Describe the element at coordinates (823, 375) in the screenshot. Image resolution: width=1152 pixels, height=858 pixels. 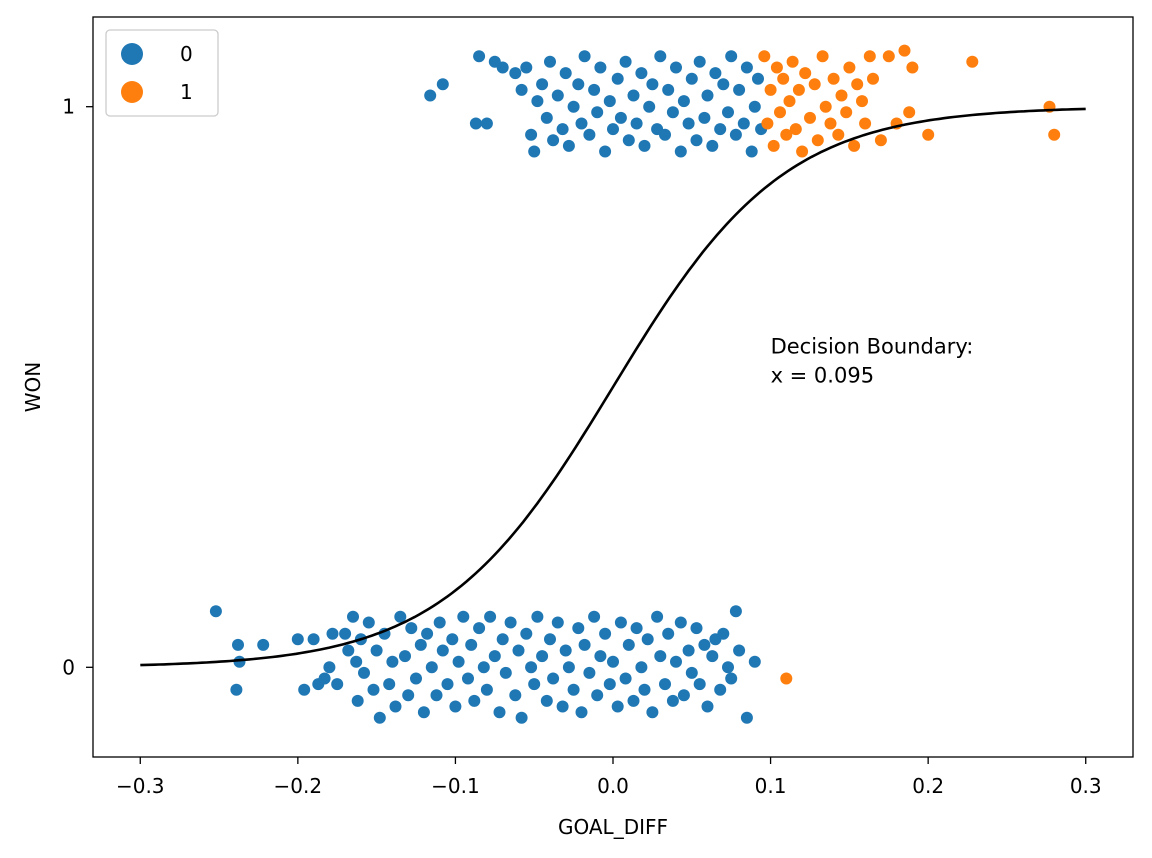
I see `annotation-line-2: x = 0.095` at that location.